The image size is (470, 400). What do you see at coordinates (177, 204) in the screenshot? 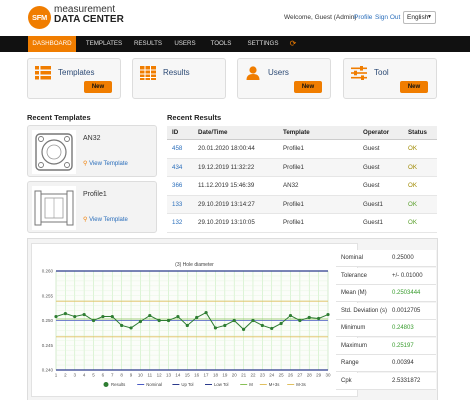
I see `result-id-link: 133` at bounding box center [177, 204].